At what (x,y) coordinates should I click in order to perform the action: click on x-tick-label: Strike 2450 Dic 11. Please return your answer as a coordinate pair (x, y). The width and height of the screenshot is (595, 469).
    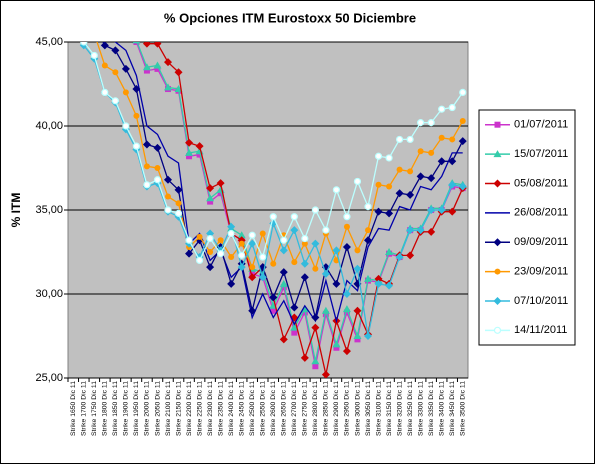
    Looking at the image, I should click on (241, 408).